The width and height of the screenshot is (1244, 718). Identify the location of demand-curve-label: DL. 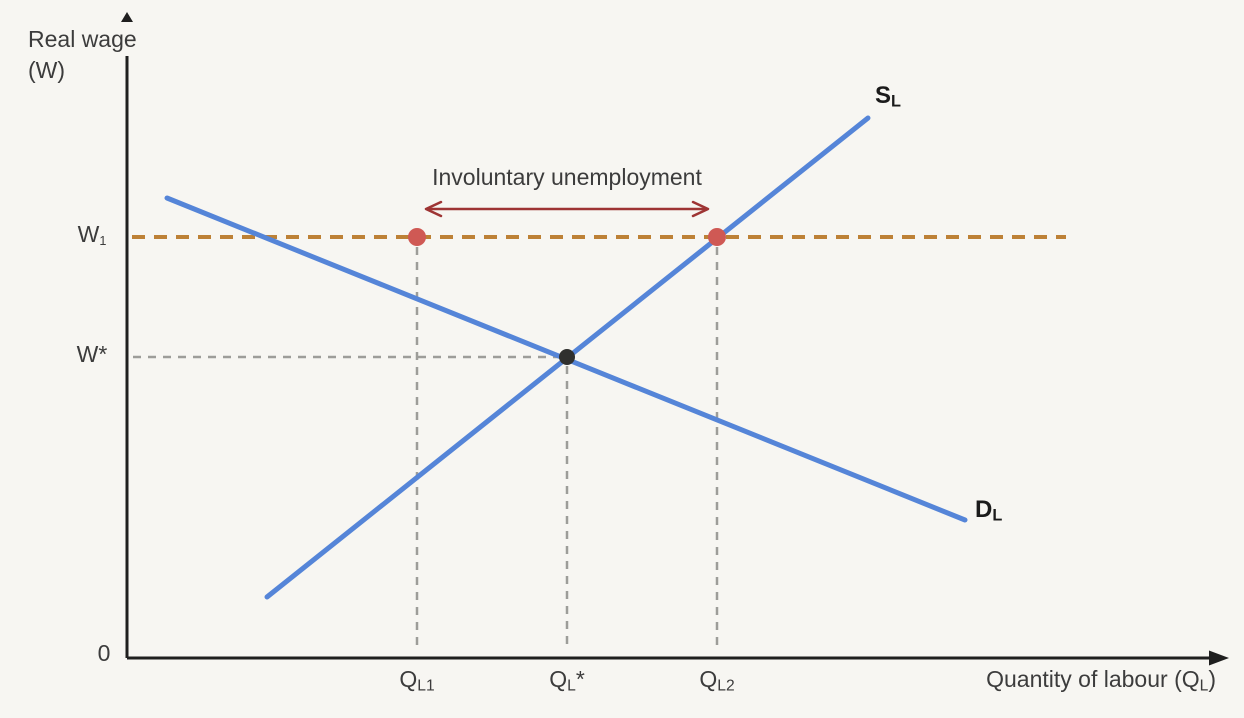
(989, 510).